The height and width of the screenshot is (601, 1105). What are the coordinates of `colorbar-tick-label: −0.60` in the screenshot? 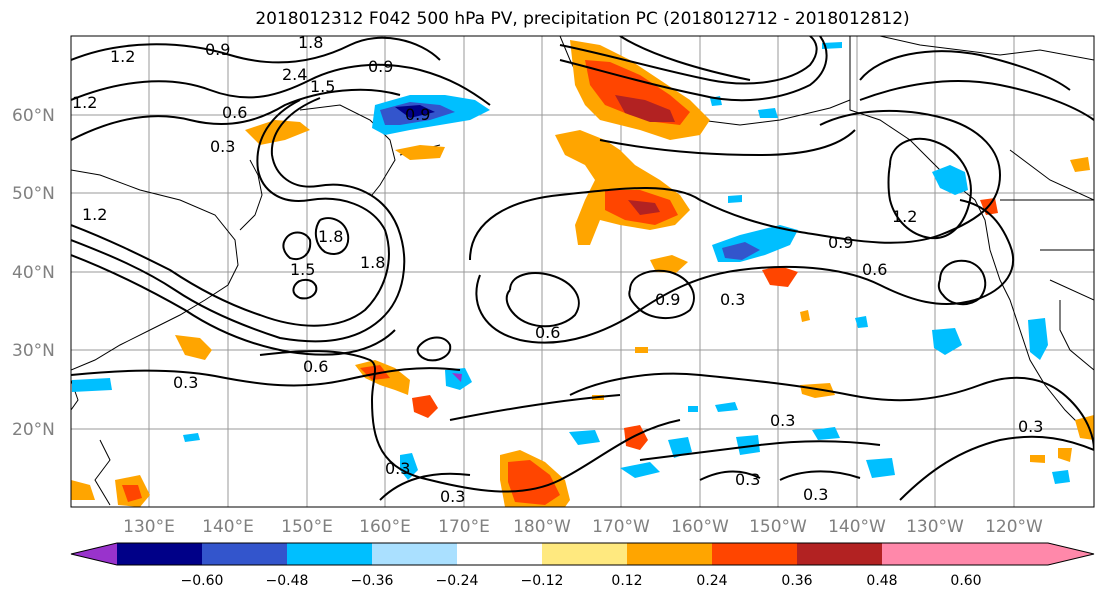 It's located at (202, 581).